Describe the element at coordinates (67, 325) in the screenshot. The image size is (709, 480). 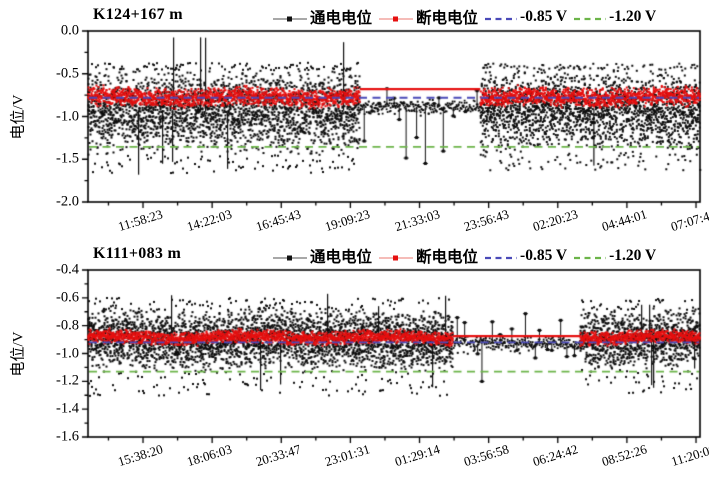
I see `y-tick-label: -0.8` at that location.